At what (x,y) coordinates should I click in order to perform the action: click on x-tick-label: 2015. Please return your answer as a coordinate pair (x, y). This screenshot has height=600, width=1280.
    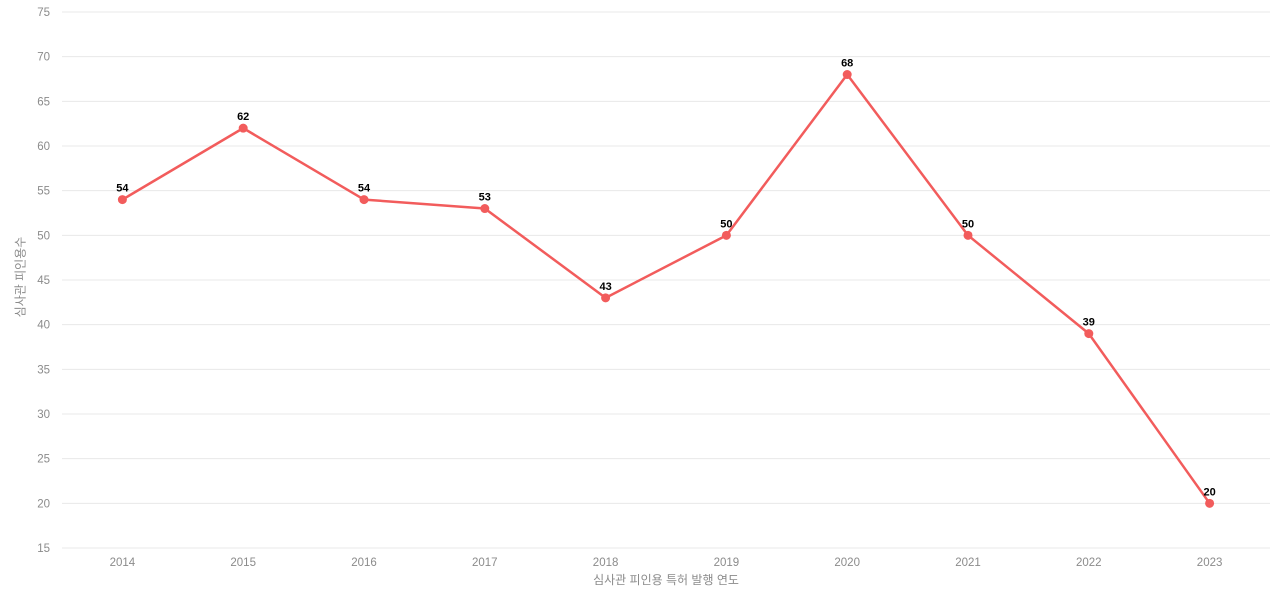
    Looking at the image, I should click on (243, 563).